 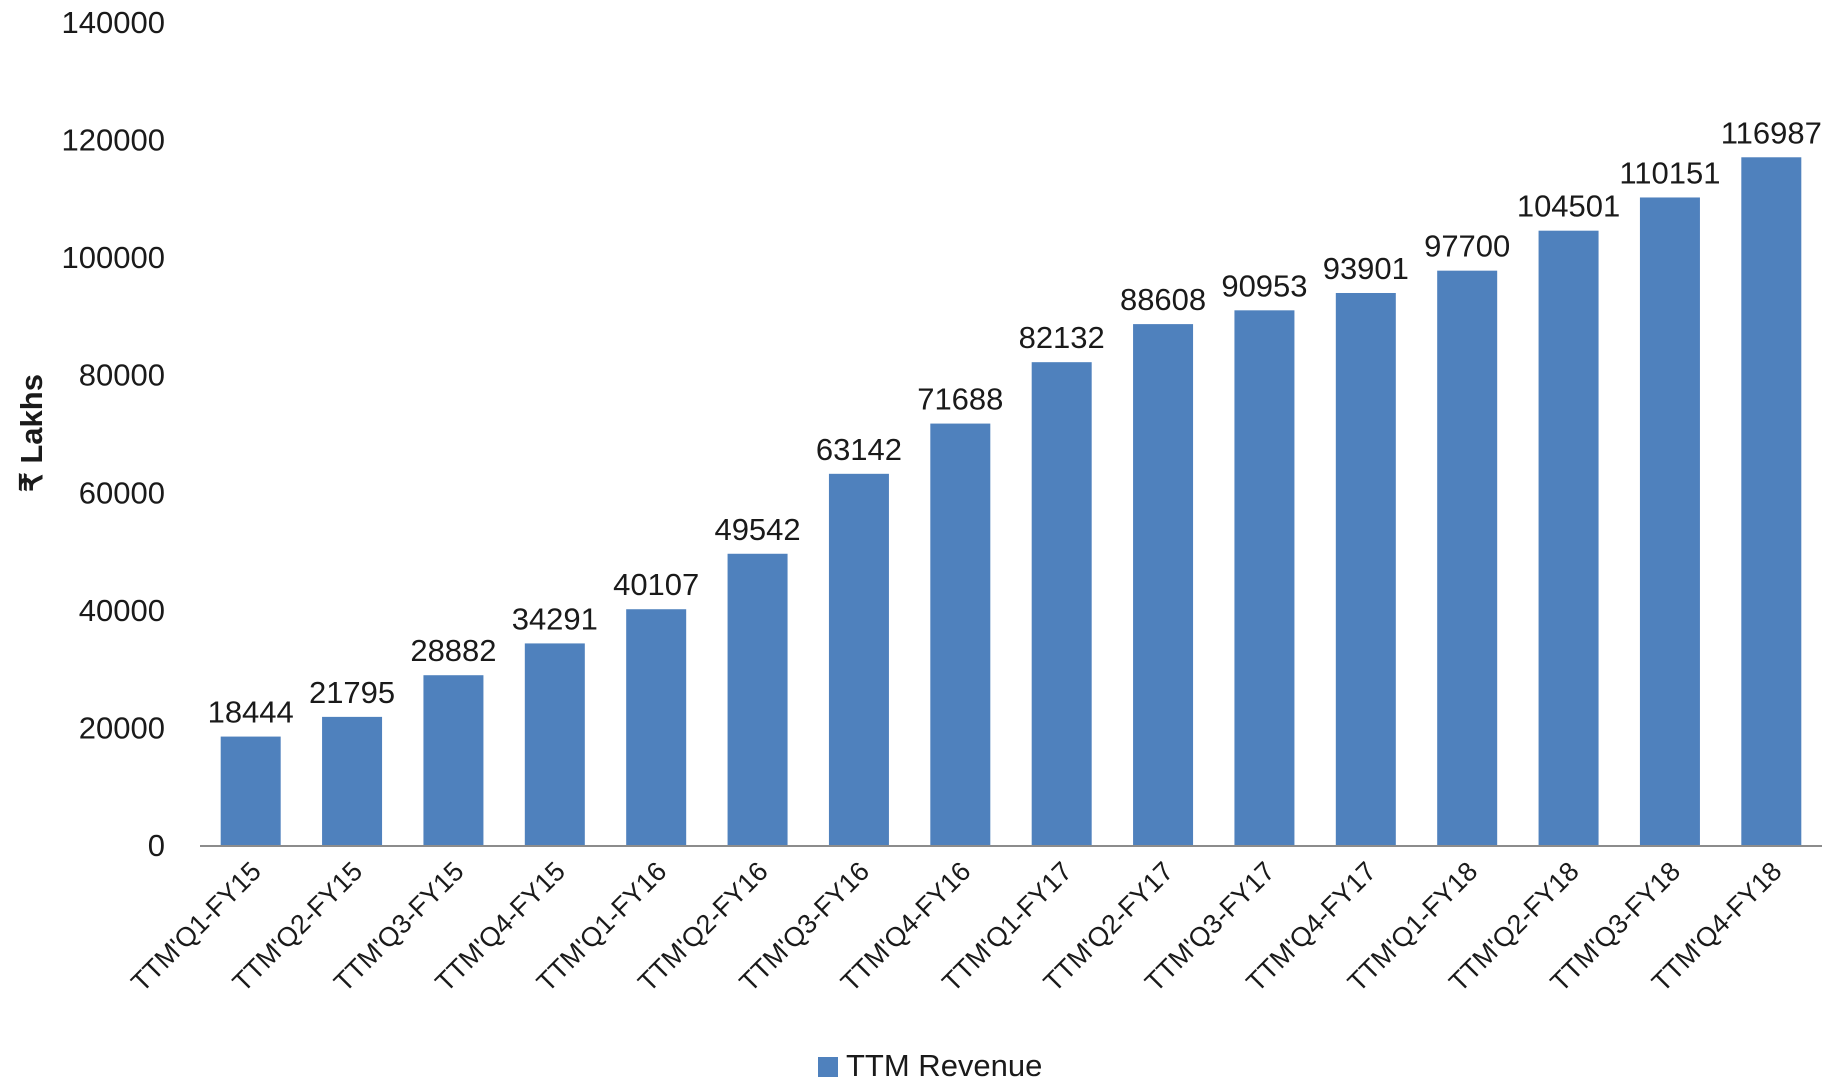 I want to click on y-tick-label: 140000, so click(x=113, y=22).